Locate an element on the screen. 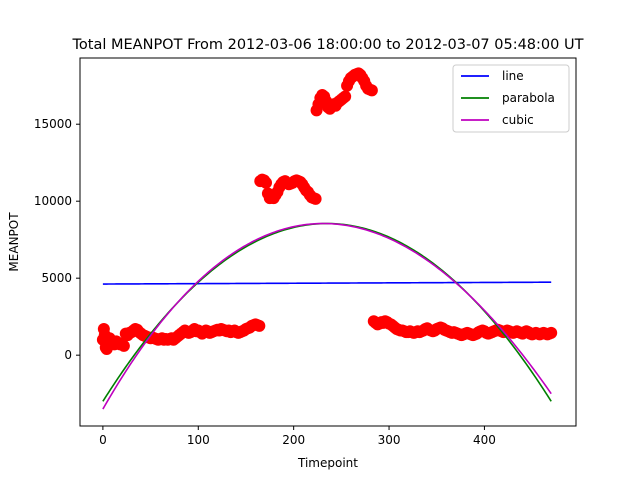  legend-label-cubic: cubic is located at coordinates (518, 120).